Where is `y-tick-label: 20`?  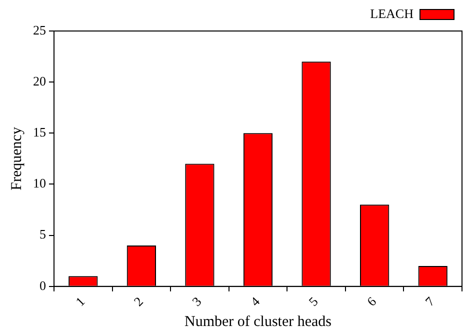 y-tick-label: 20 is located at coordinates (39, 80).